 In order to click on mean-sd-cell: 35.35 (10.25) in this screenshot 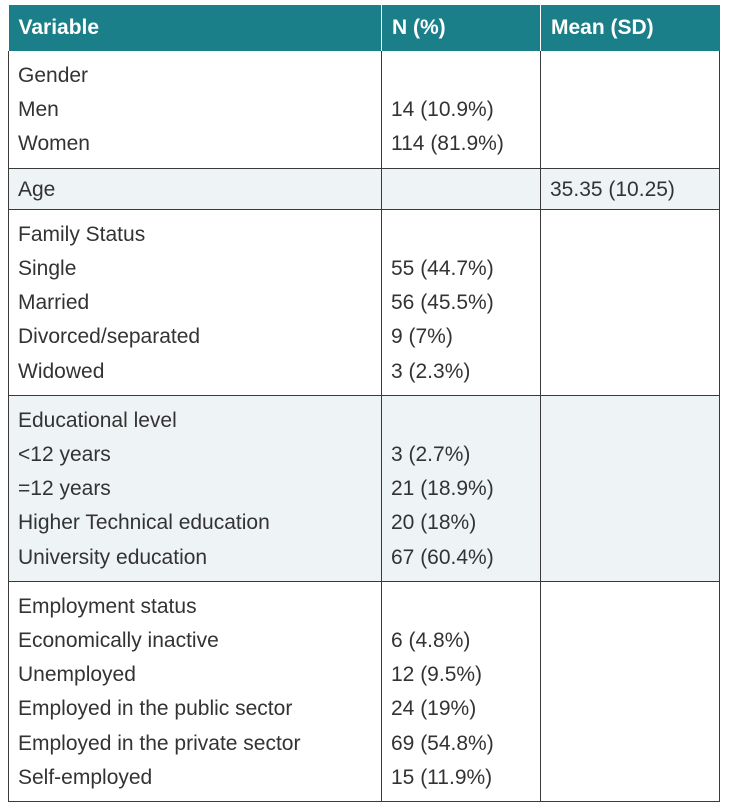, I will do `click(630, 189)`.